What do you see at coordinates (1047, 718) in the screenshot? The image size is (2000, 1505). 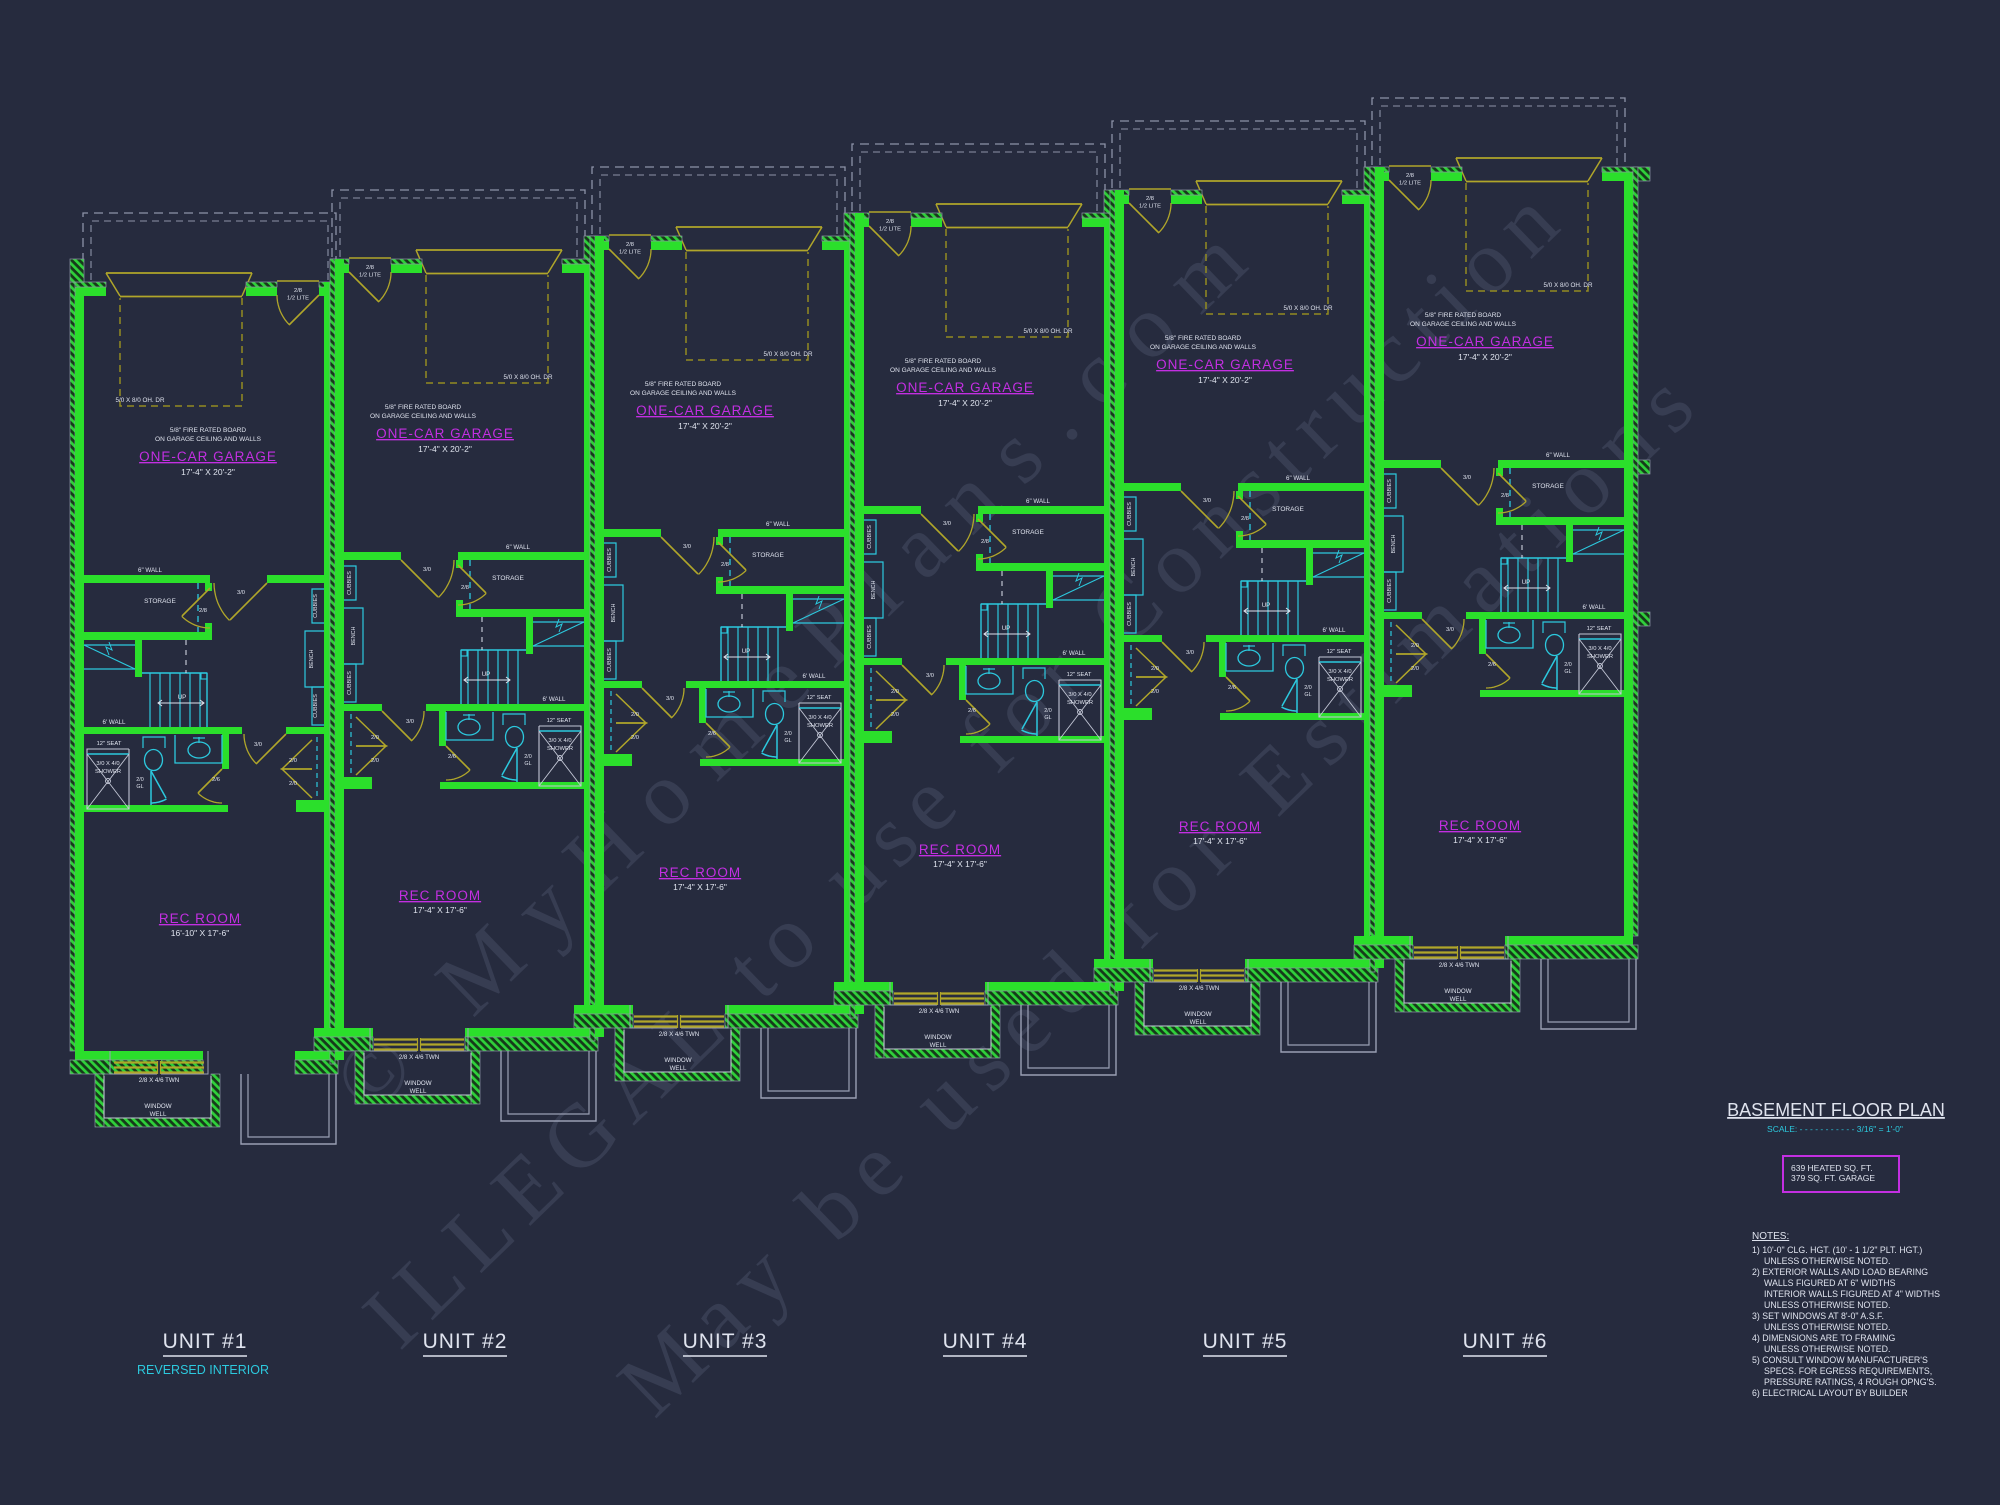 I see `svg-text: GL` at bounding box center [1047, 718].